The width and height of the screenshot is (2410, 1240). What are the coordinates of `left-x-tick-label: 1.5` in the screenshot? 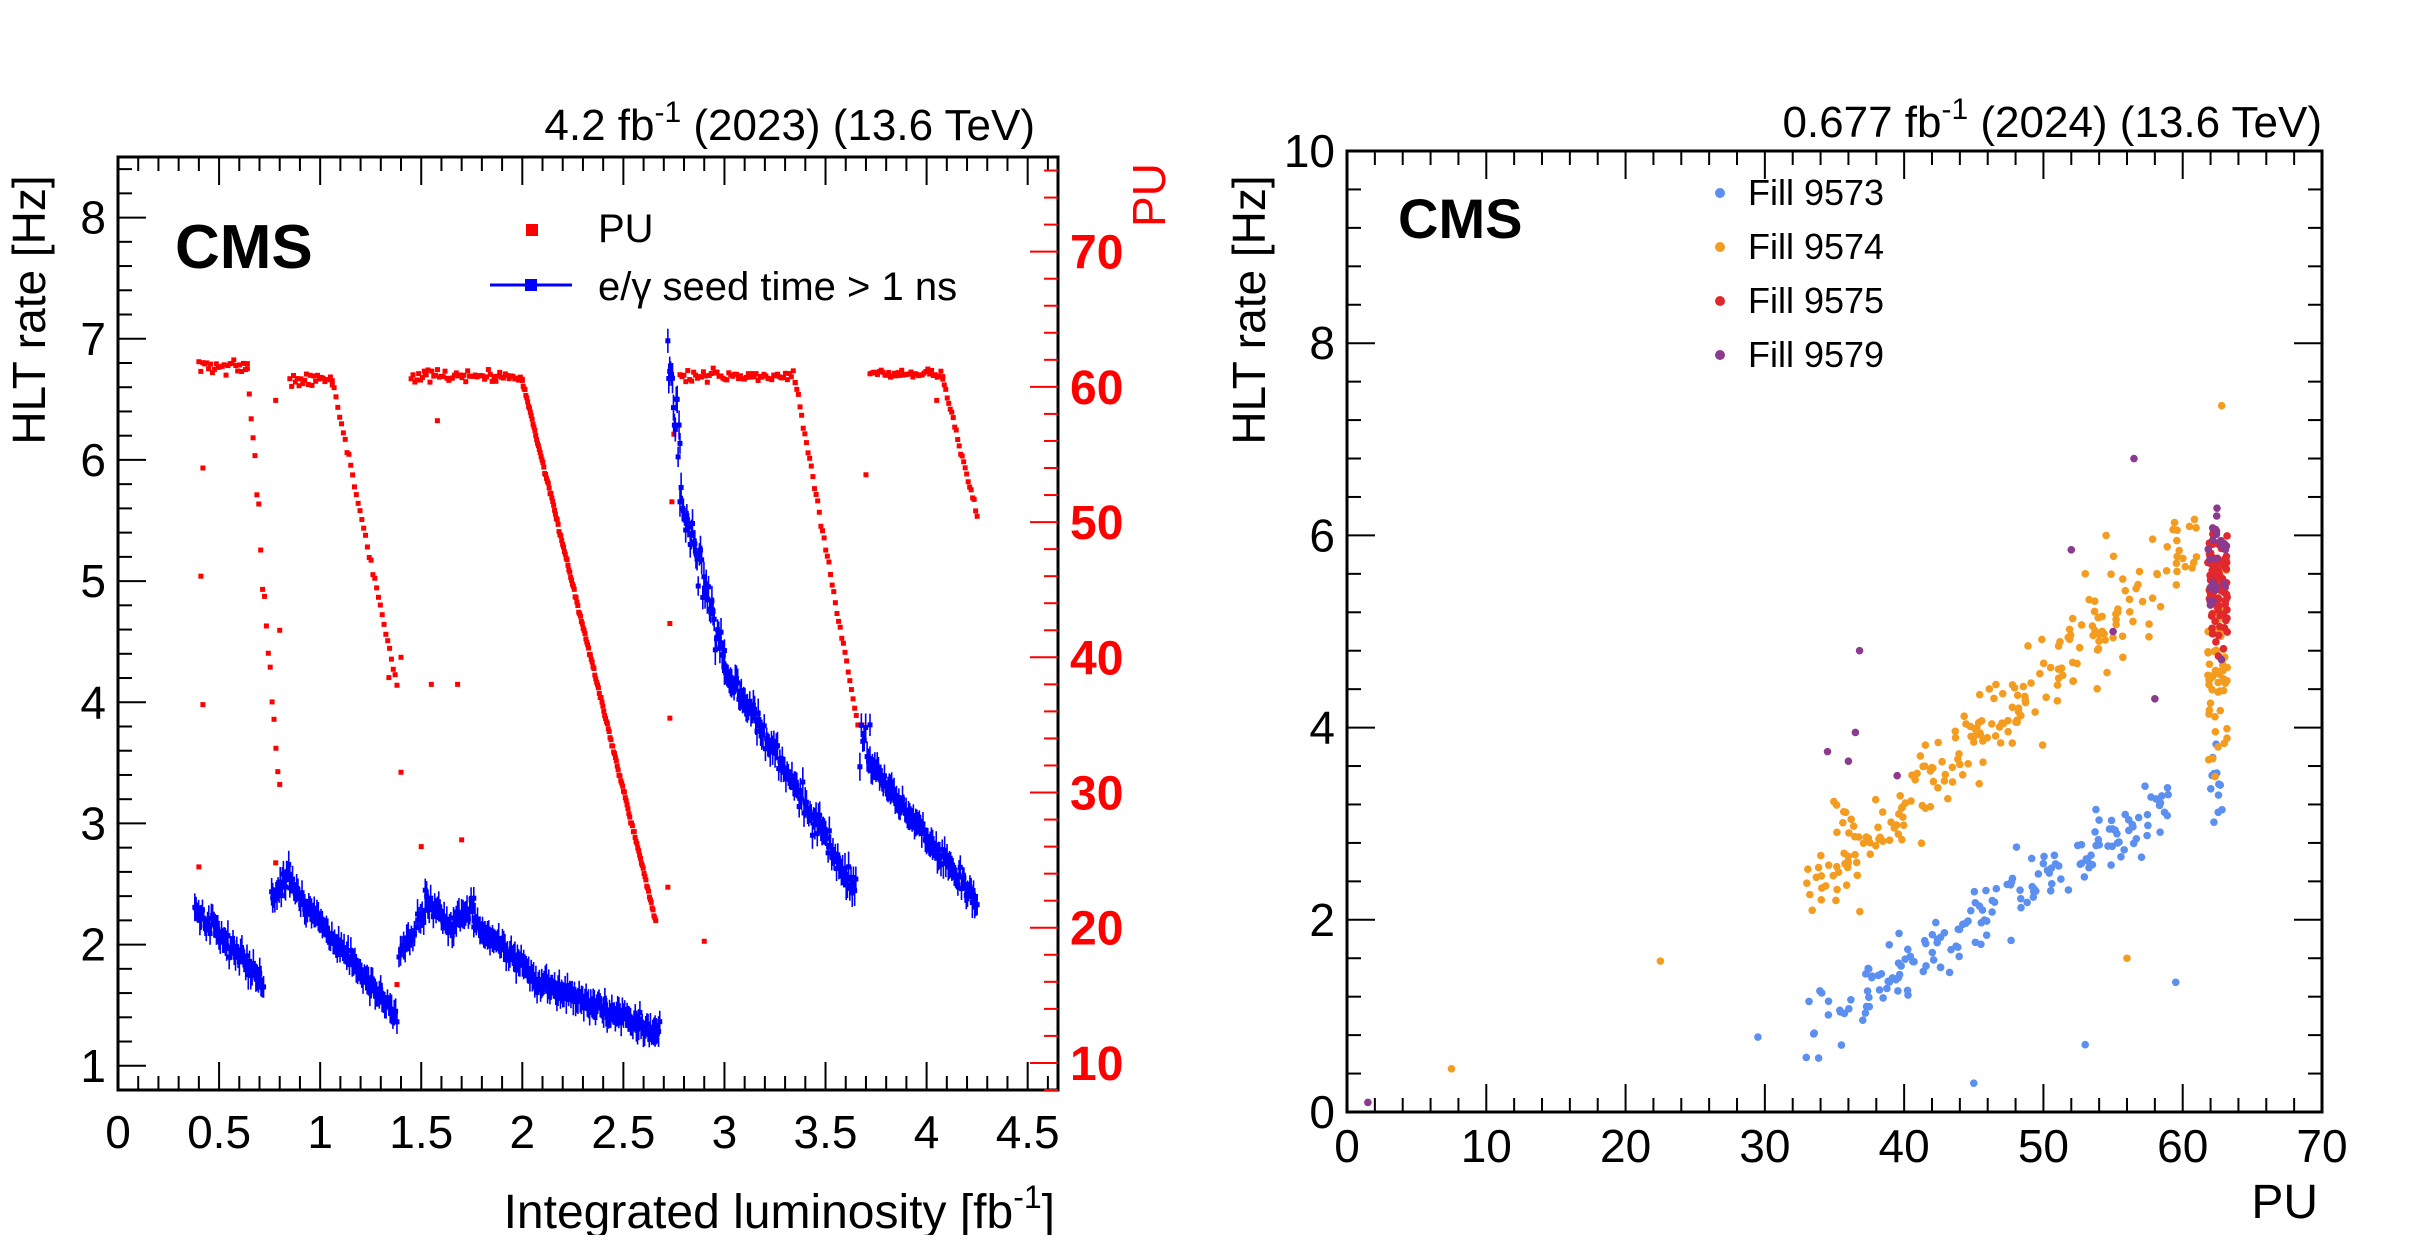 It's located at (421, 1132).